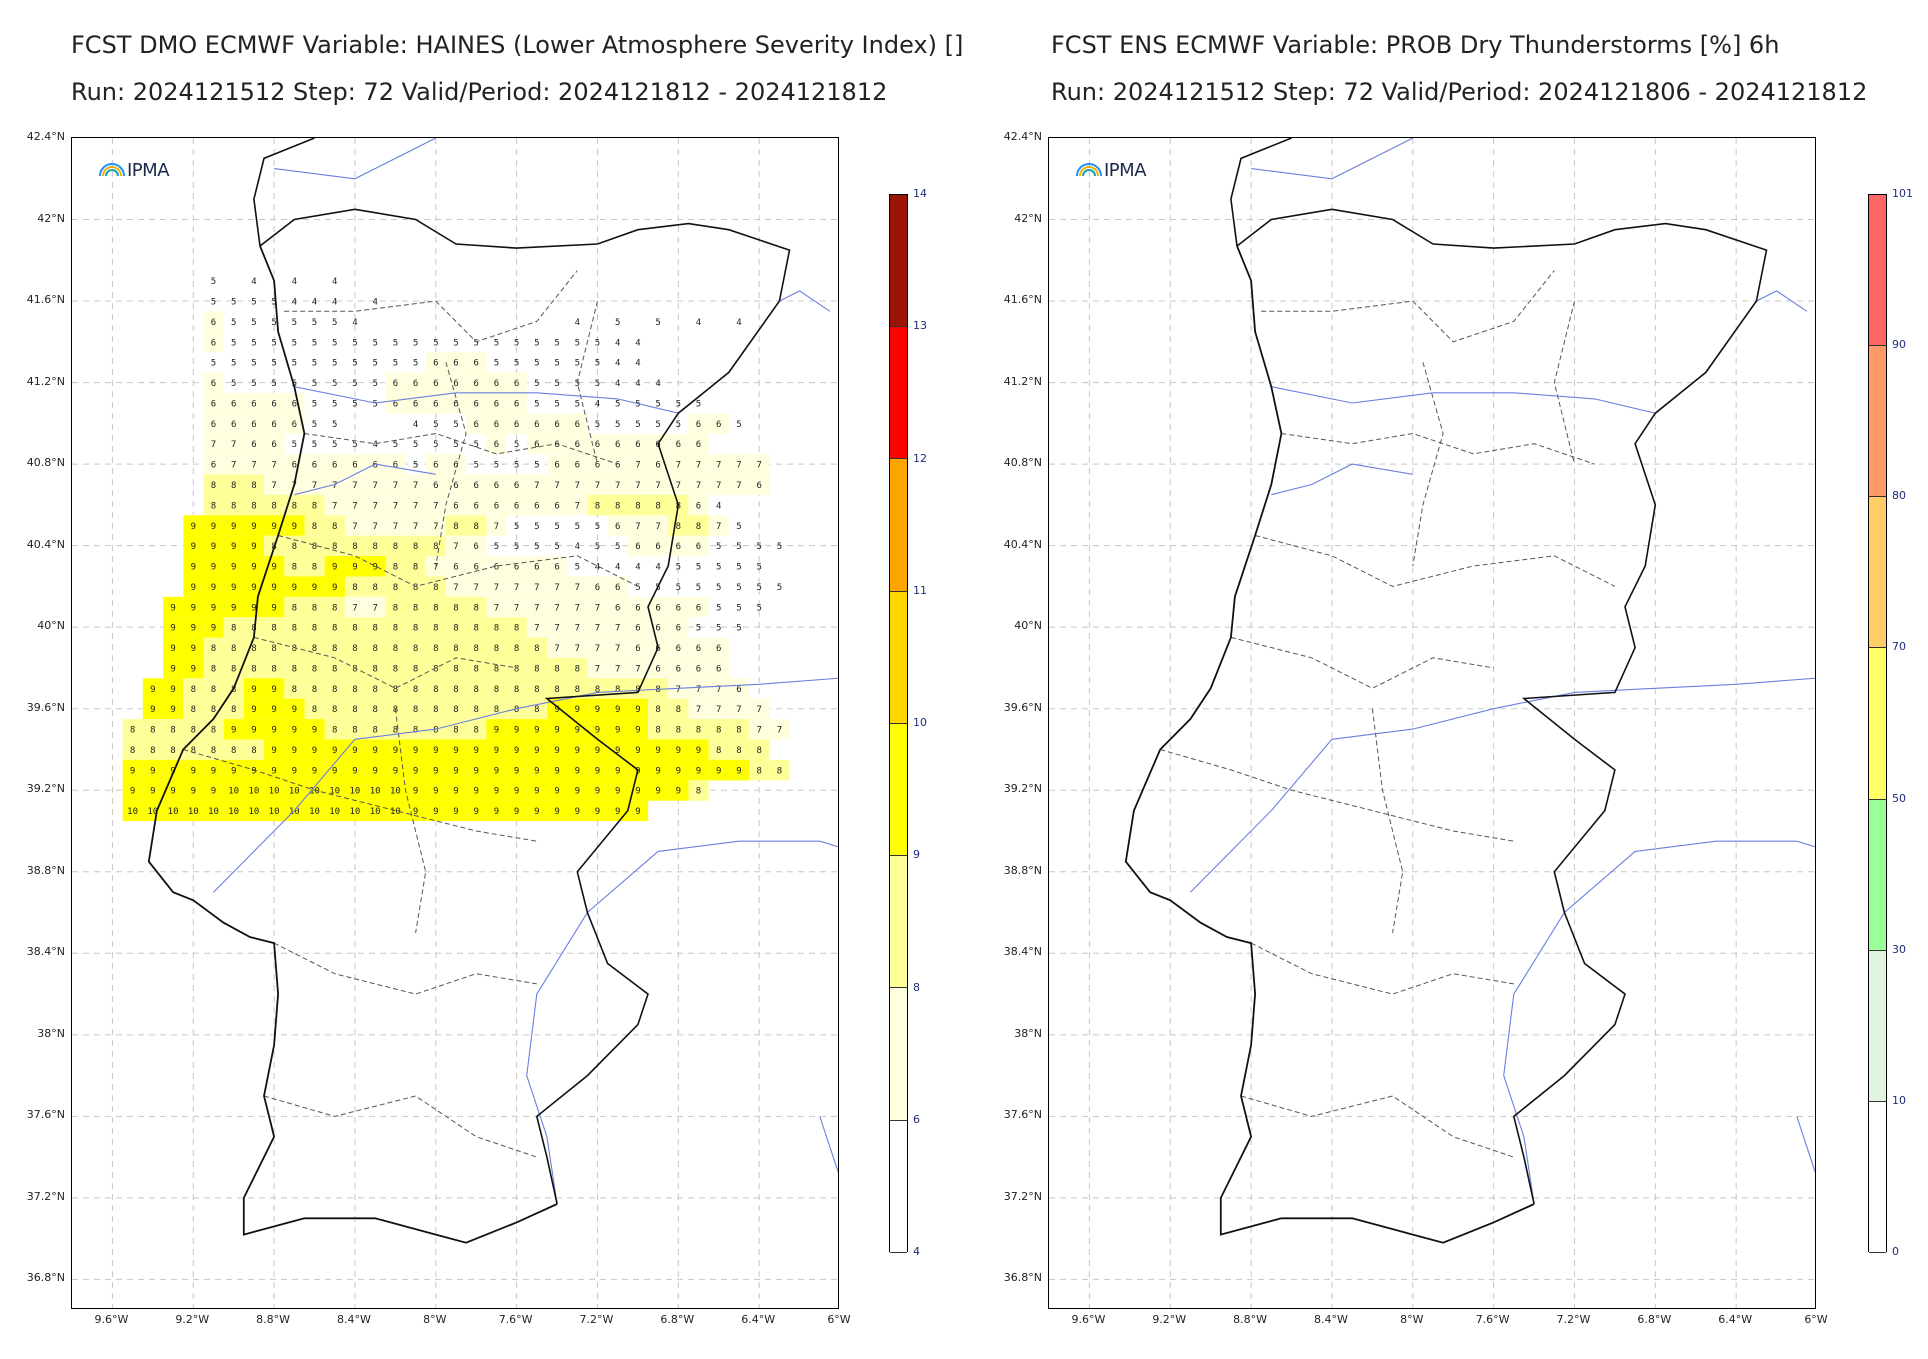  I want to click on lon-tick-label: 9.6°W, so click(111, 1319).